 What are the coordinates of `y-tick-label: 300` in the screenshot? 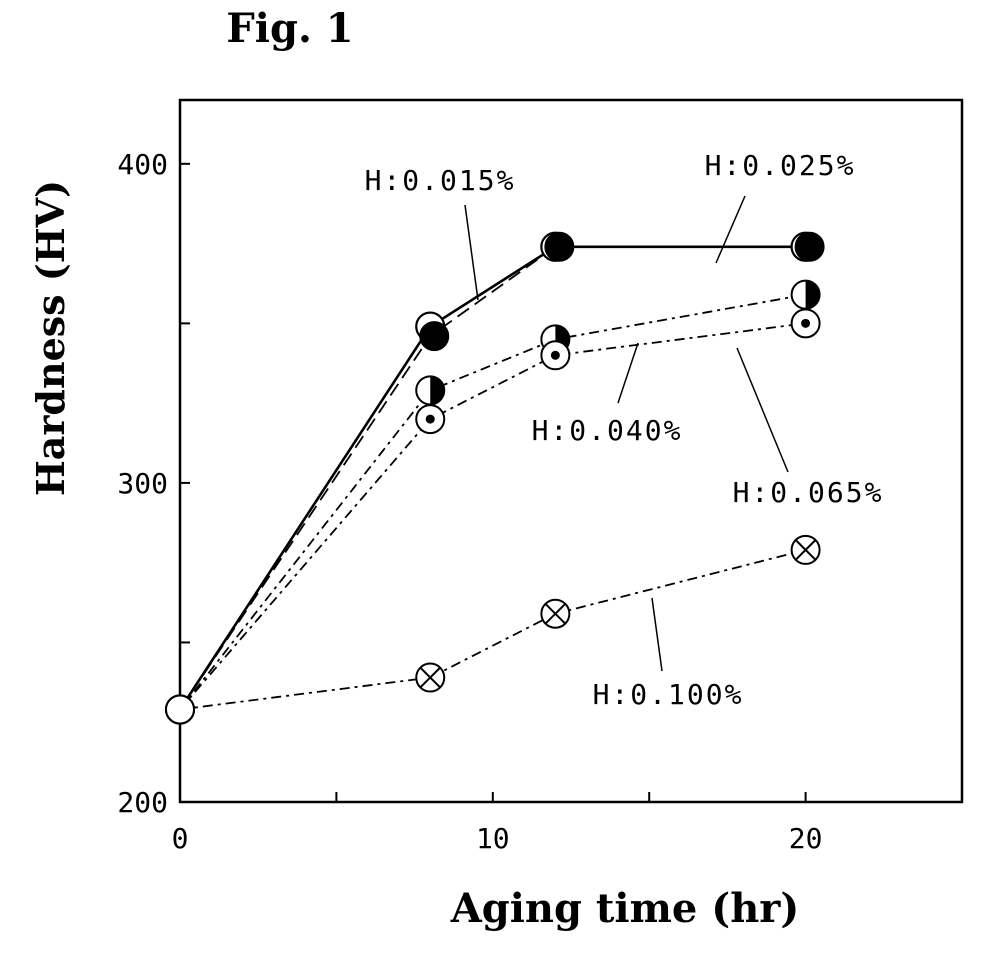 It's located at (142, 483).